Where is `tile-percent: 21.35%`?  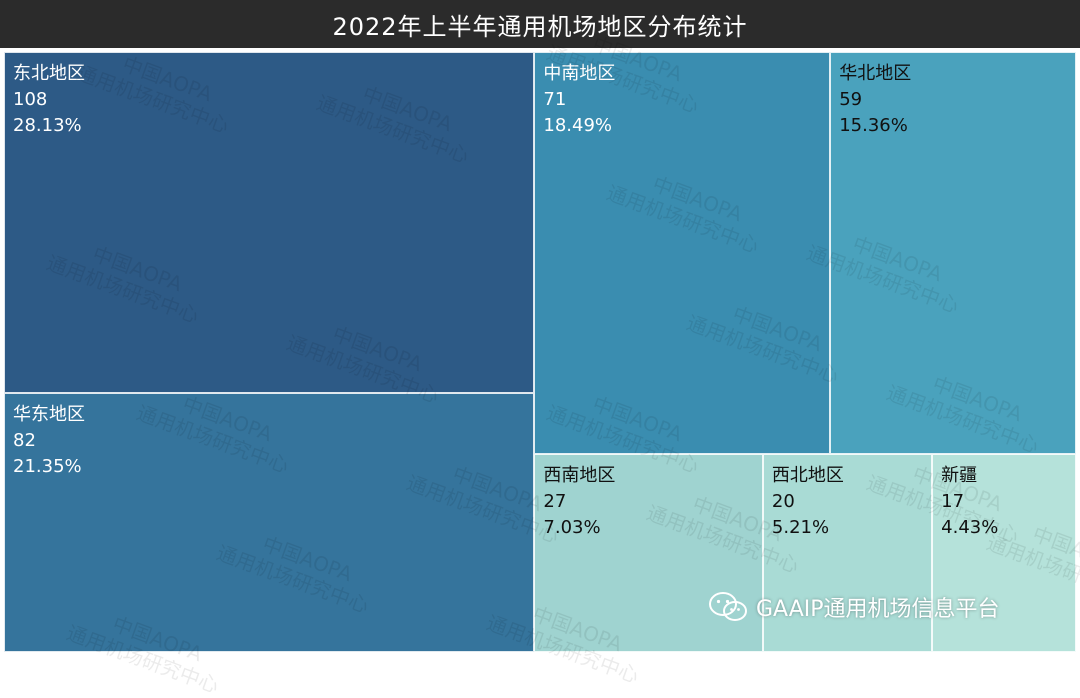
tile-percent: 21.35% is located at coordinates (47, 467).